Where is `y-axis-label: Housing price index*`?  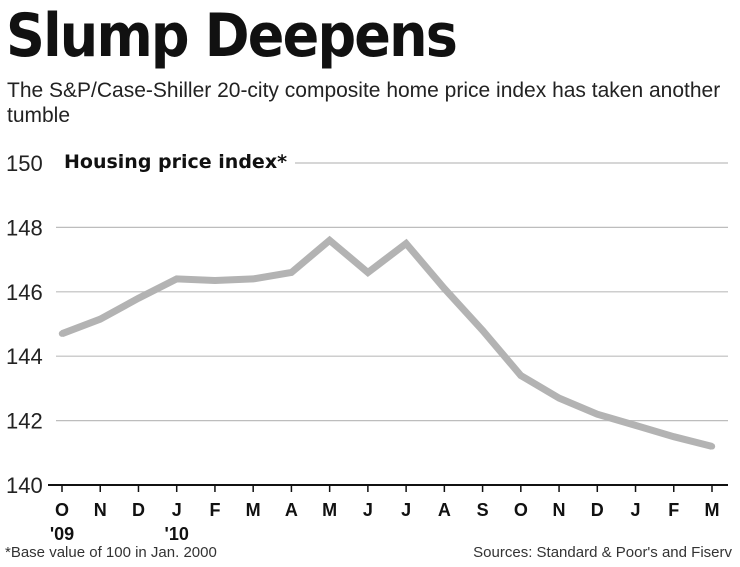 y-axis-label: Housing price index* is located at coordinates (175, 162).